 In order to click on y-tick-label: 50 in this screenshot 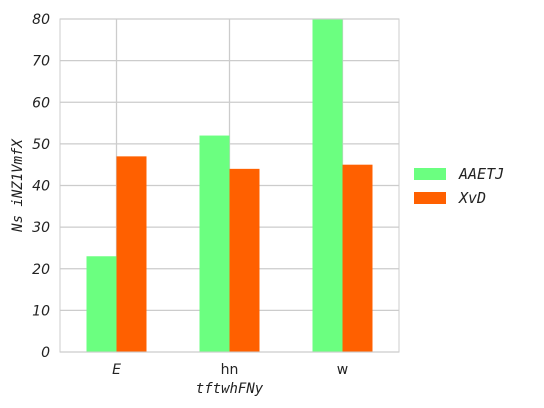, I will do `click(41, 145)`.